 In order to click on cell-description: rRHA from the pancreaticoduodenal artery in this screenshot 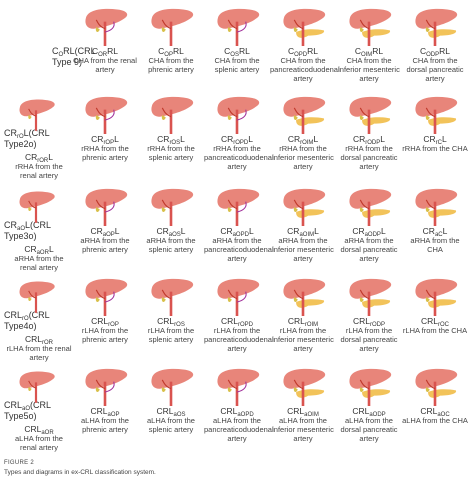, I will do `click(239, 157)`.